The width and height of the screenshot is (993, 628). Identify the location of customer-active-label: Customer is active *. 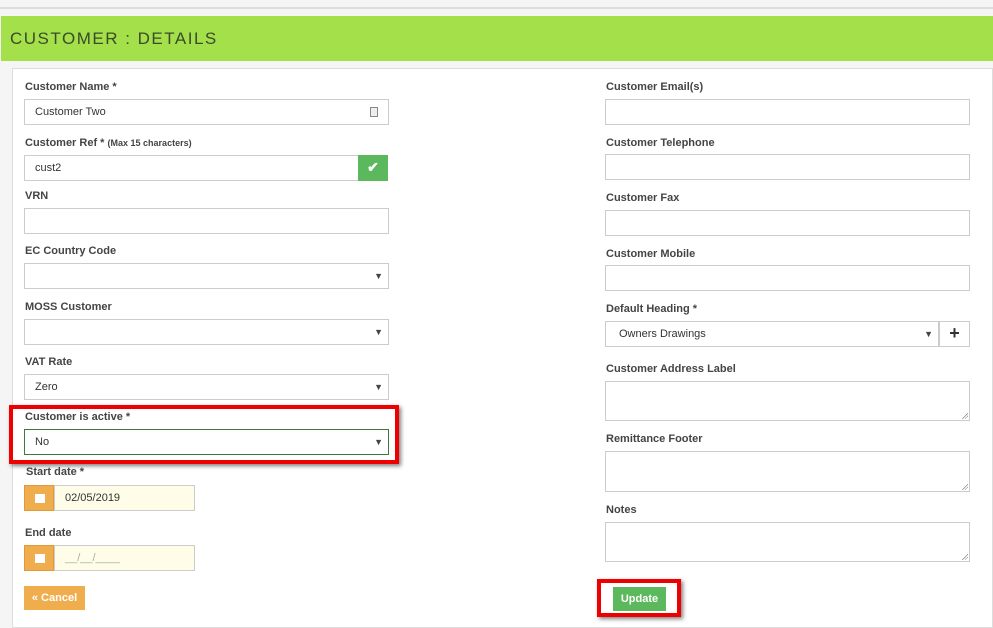
(78, 417).